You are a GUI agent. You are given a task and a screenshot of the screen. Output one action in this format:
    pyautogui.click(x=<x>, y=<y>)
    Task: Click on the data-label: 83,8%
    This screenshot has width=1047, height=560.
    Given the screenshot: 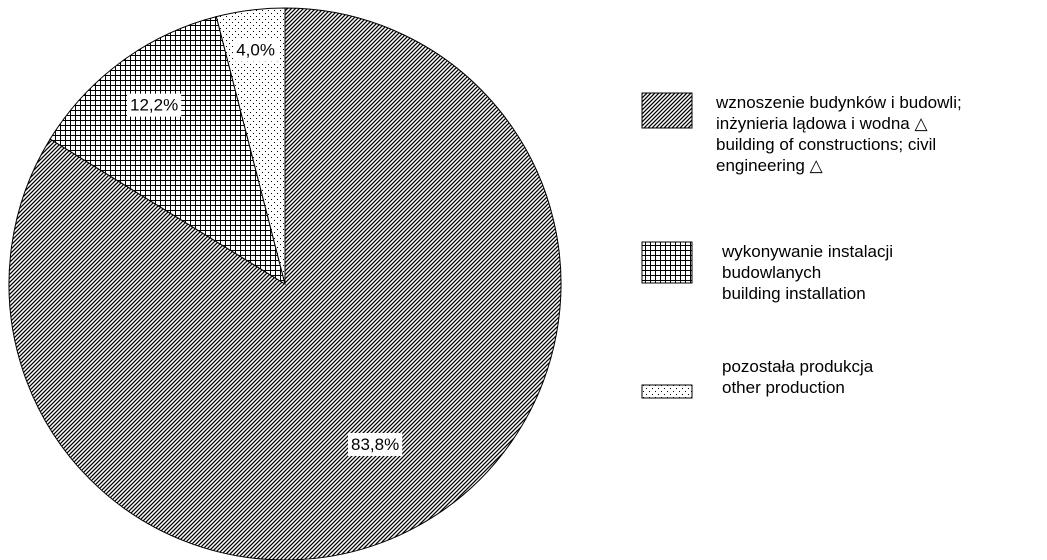 What is the action you would take?
    pyautogui.click(x=375, y=444)
    